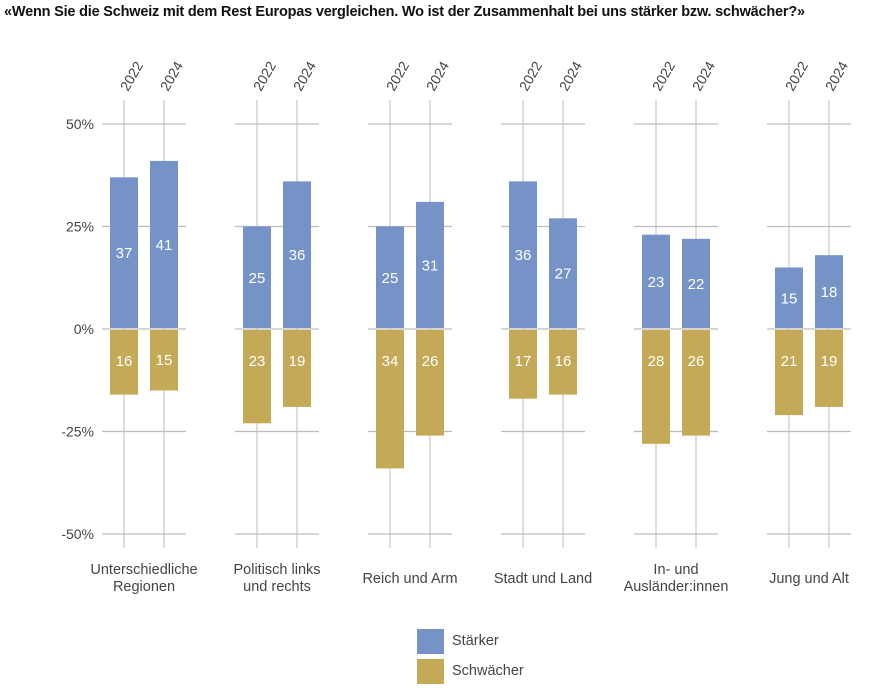  Describe the element at coordinates (789, 361) in the screenshot. I see `bar-value-label-schwaecher: 21` at that location.